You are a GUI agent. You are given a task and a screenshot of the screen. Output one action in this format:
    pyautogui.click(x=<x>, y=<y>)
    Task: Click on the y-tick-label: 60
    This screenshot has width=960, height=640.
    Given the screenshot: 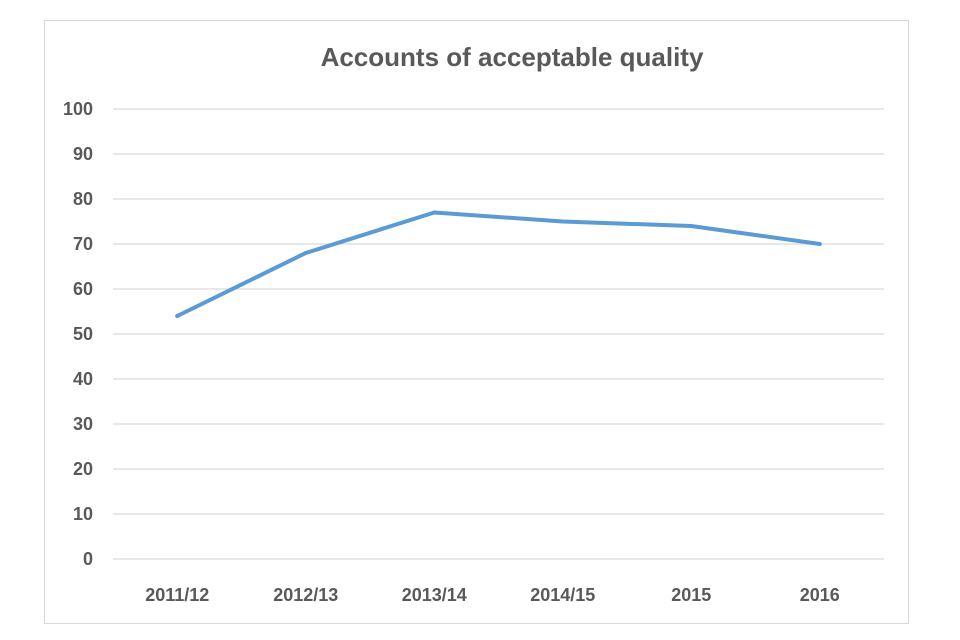 What is the action you would take?
    pyautogui.click(x=83, y=289)
    